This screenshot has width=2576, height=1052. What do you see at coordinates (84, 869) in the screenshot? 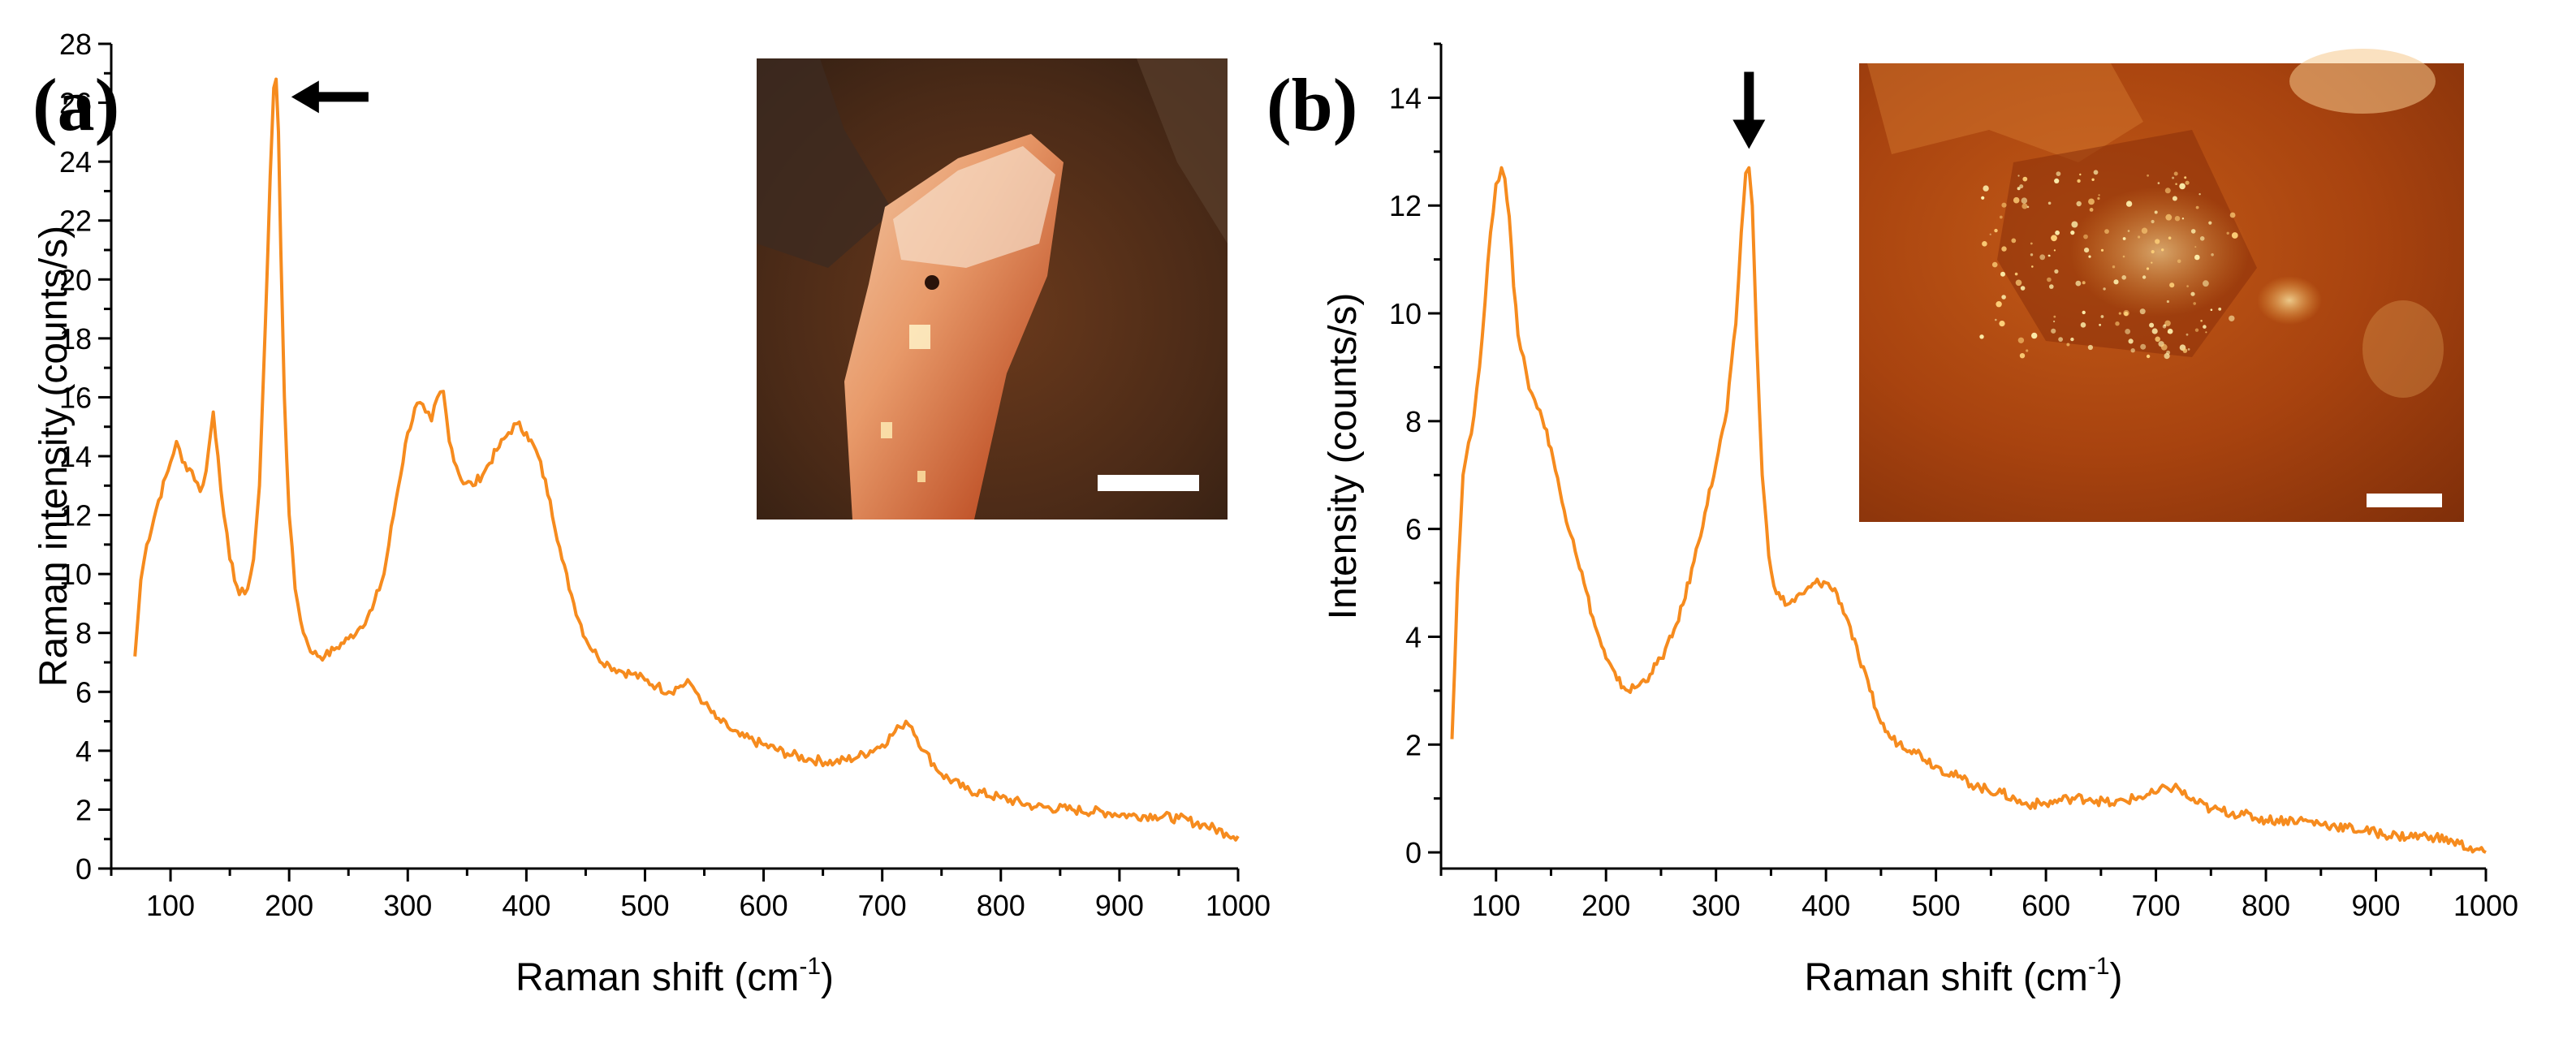
I see `panel-a-y-tick-label: 0` at bounding box center [84, 869].